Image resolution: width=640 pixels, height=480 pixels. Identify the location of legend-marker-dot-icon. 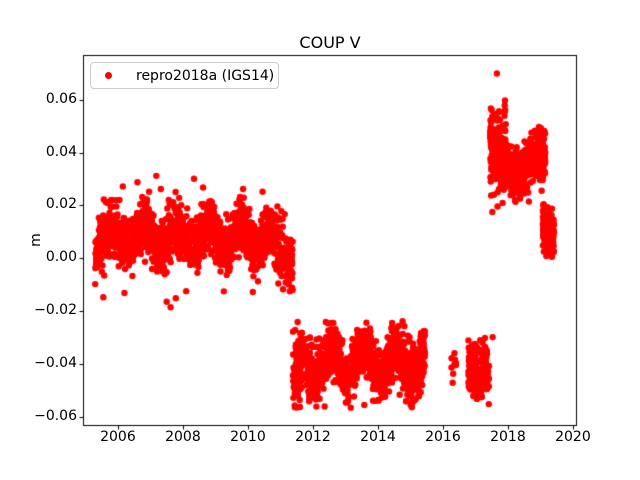
(108, 75).